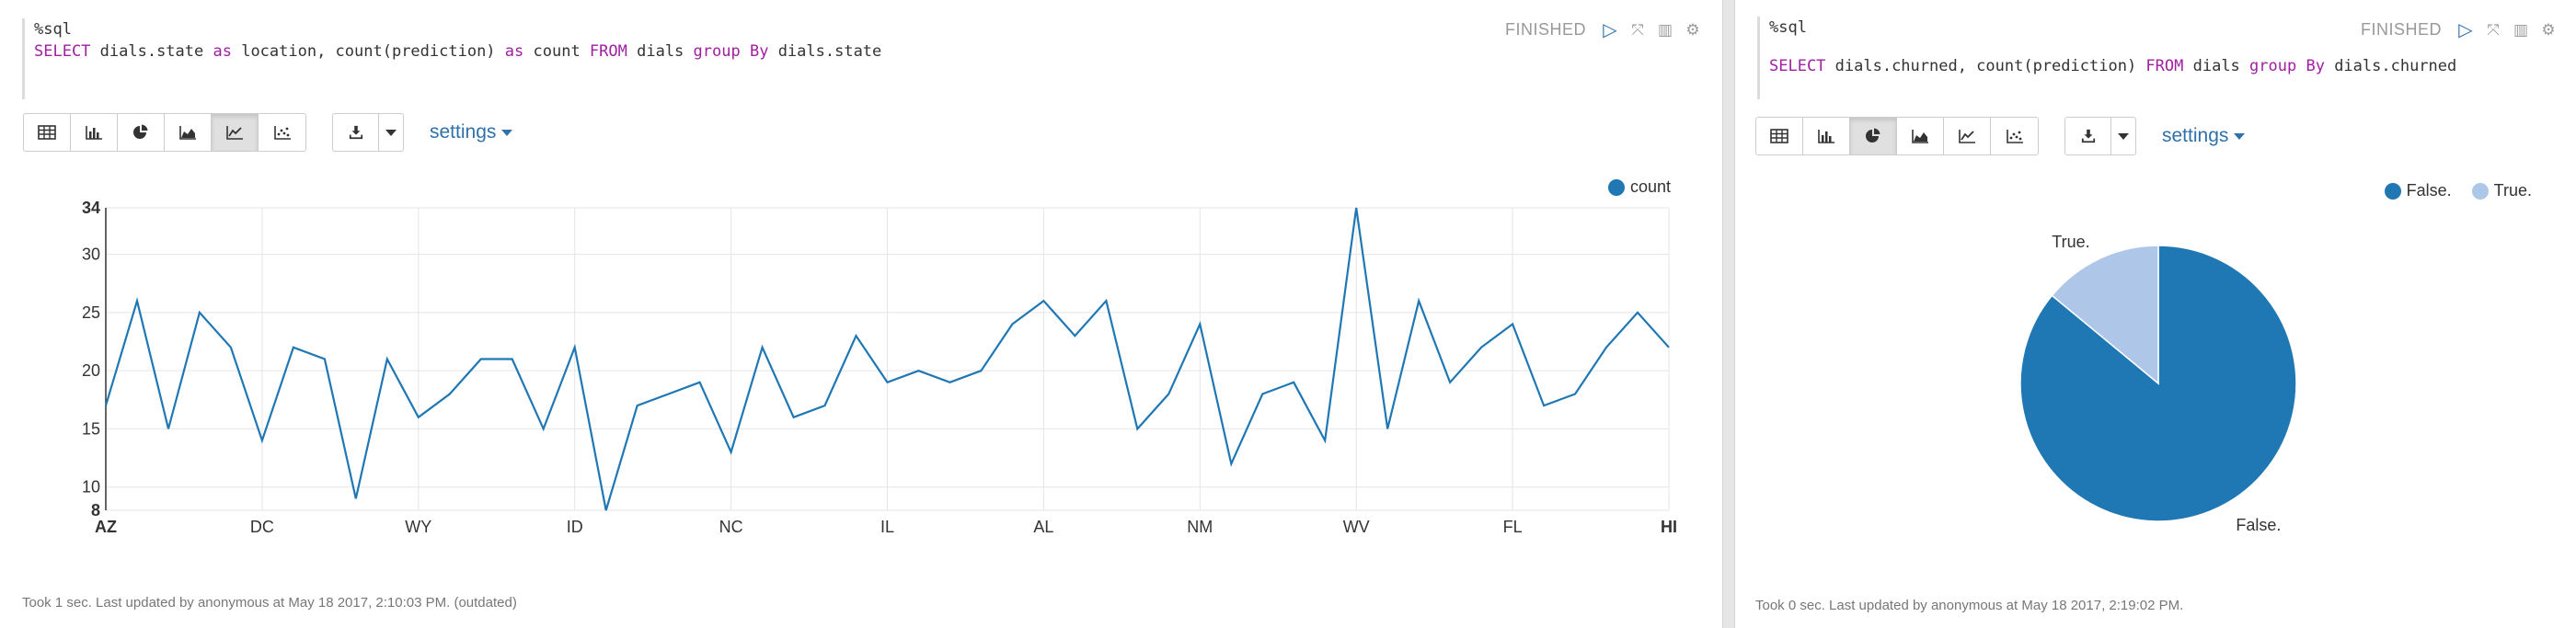 The image size is (2576, 628). I want to click on kw-from: FROM, so click(608, 51).